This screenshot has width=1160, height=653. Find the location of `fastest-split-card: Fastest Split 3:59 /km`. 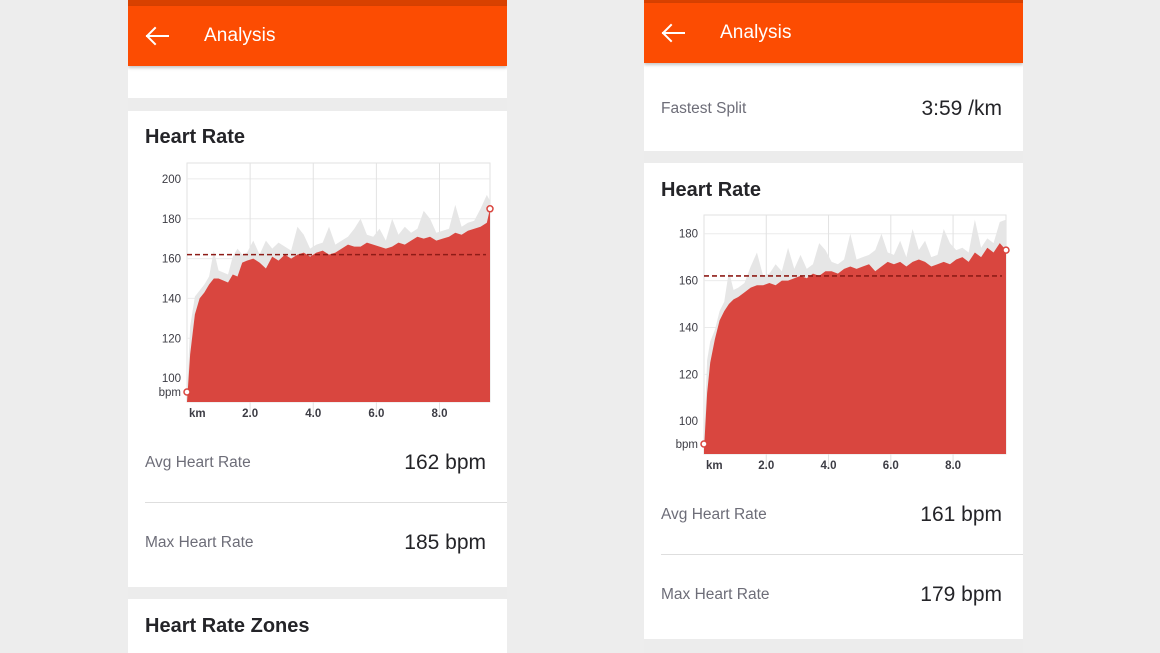

fastest-split-card: Fastest Split 3:59 /km is located at coordinates (833, 107).